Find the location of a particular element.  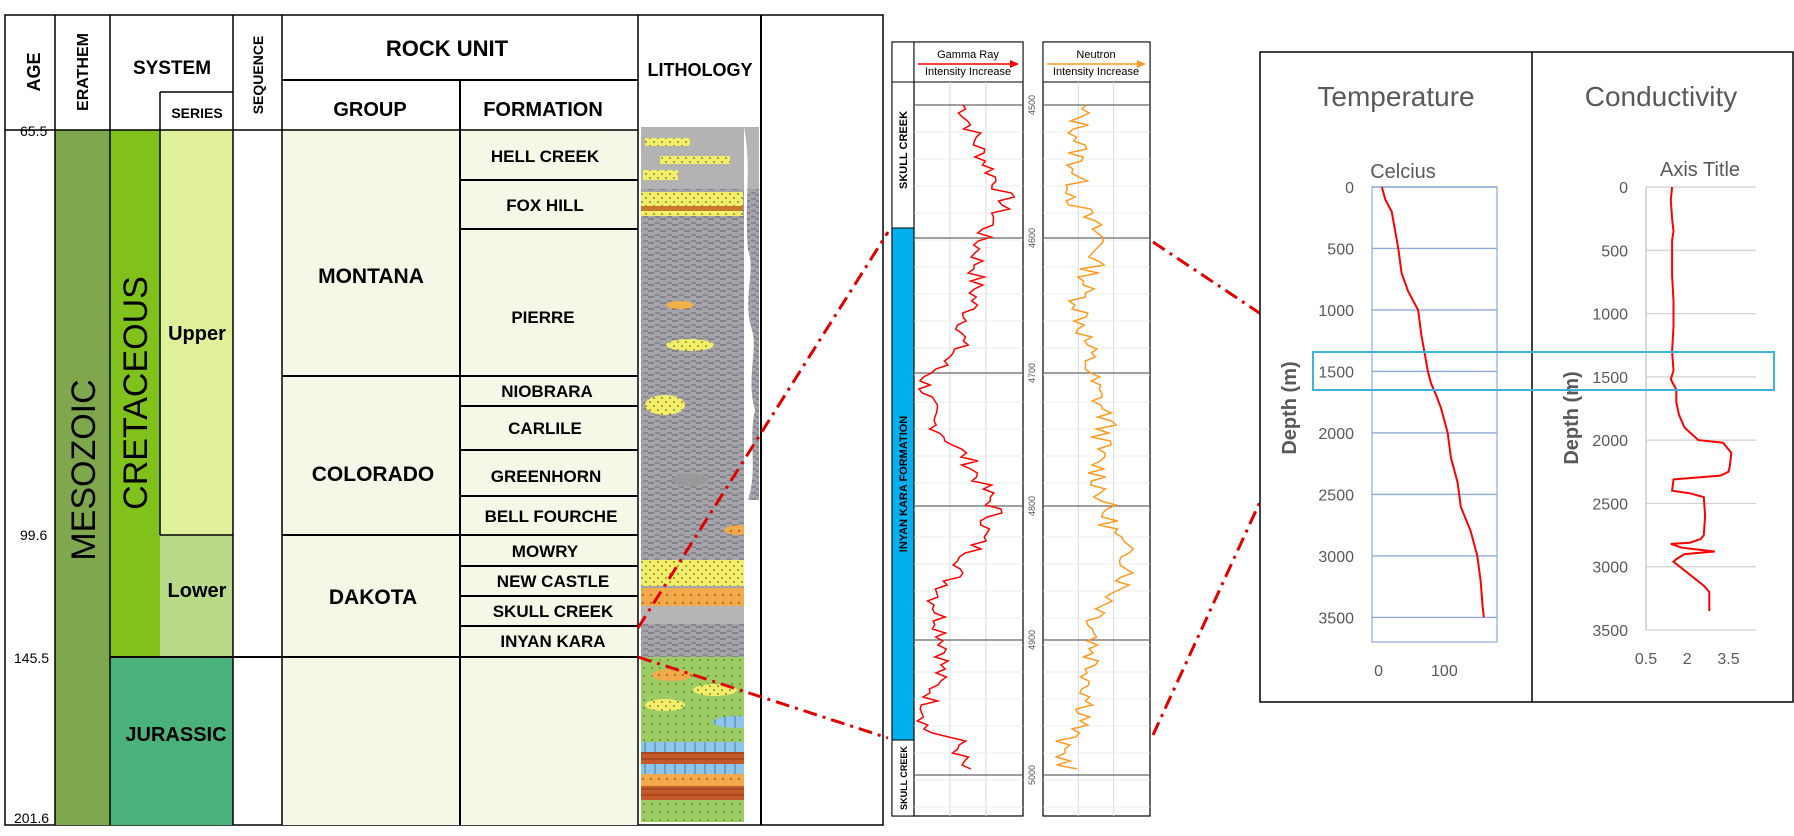

formation-inyan-kara: INYAN KARA is located at coordinates (552, 641).